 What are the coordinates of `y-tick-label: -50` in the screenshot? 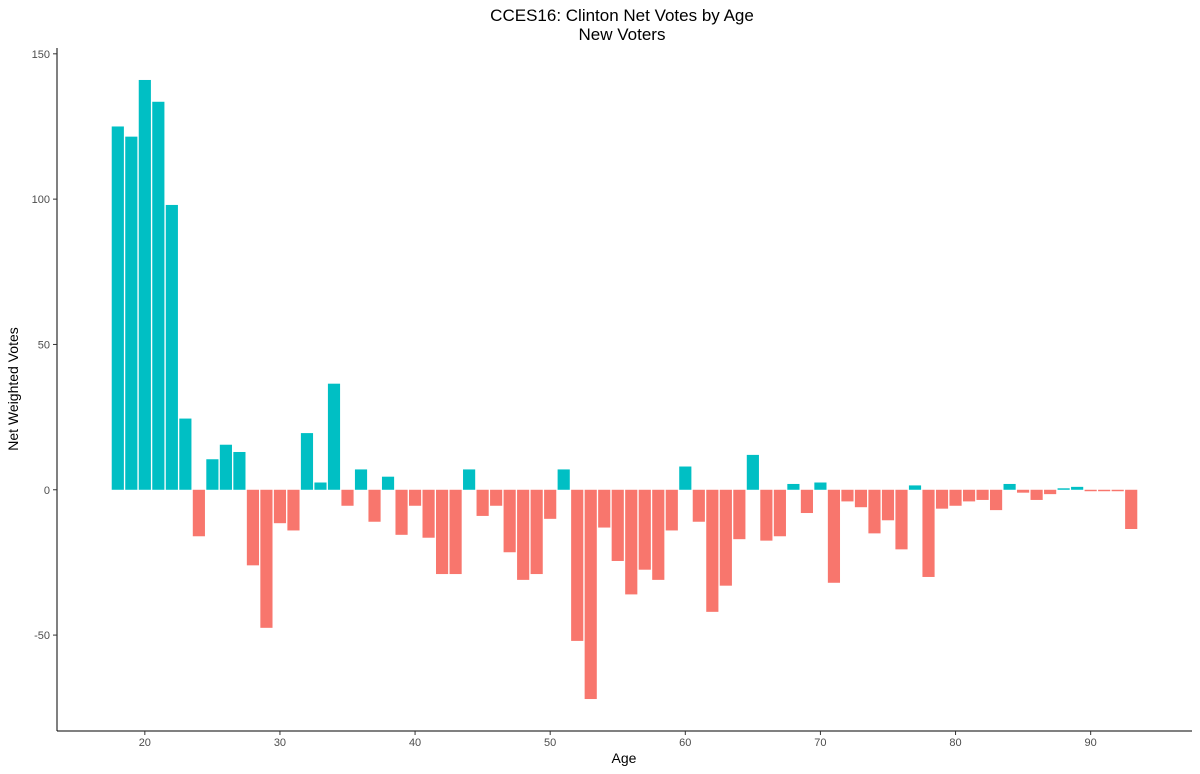 It's located at (42, 636).